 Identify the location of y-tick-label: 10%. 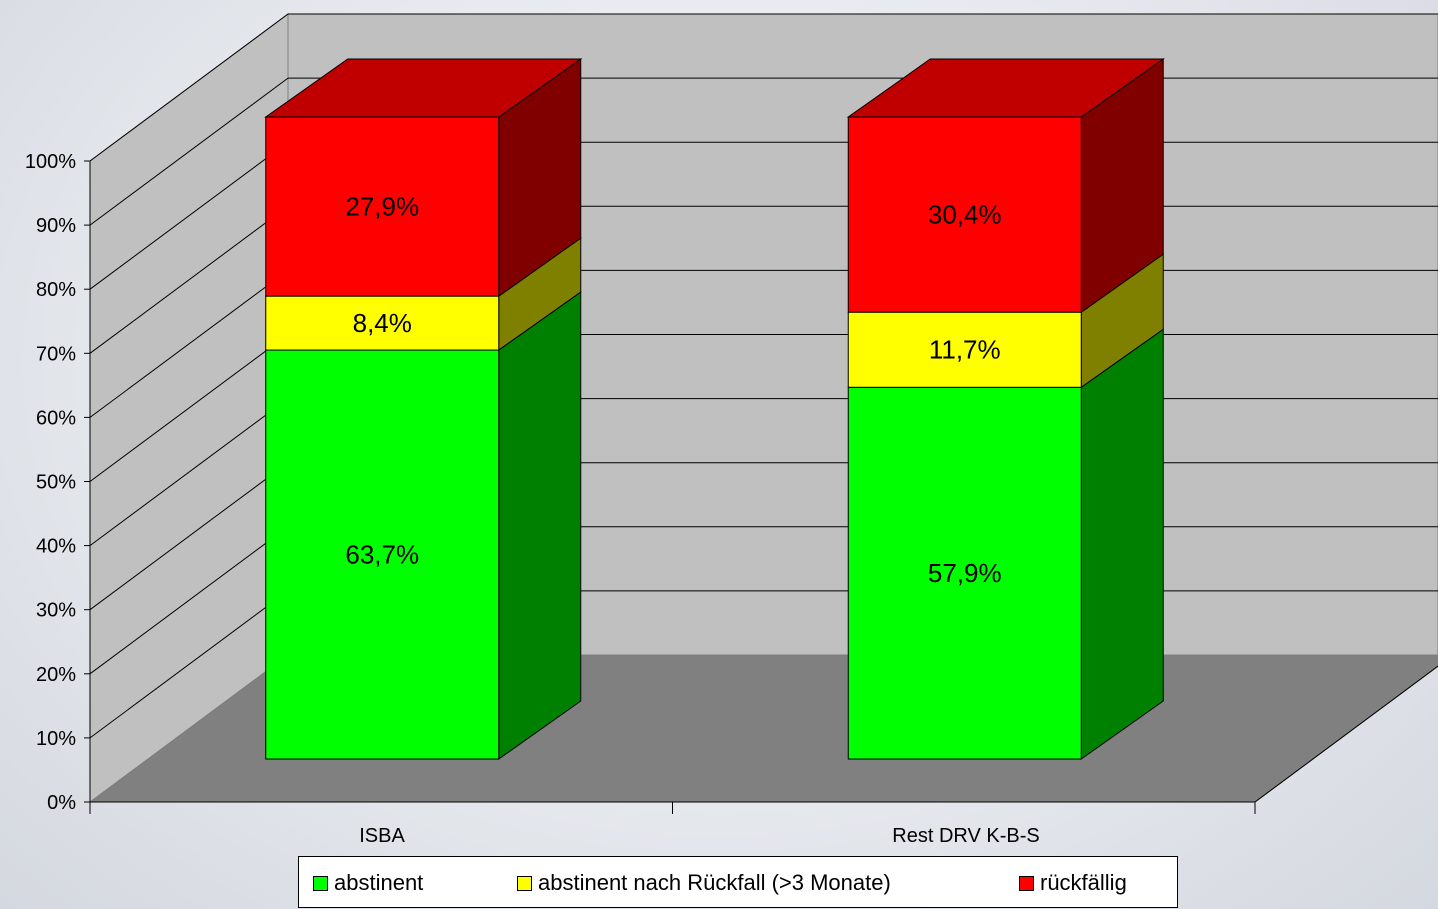
(56, 739).